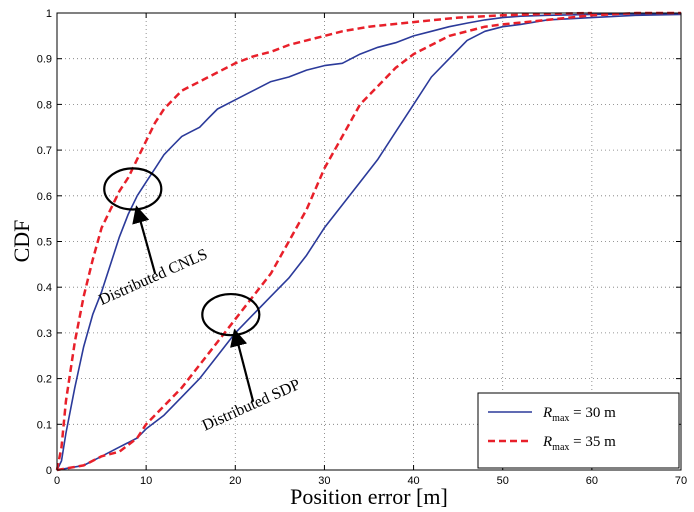 The image size is (694, 512). Describe the element at coordinates (44, 380) in the screenshot. I see `y-tick-label: 0.2` at that location.